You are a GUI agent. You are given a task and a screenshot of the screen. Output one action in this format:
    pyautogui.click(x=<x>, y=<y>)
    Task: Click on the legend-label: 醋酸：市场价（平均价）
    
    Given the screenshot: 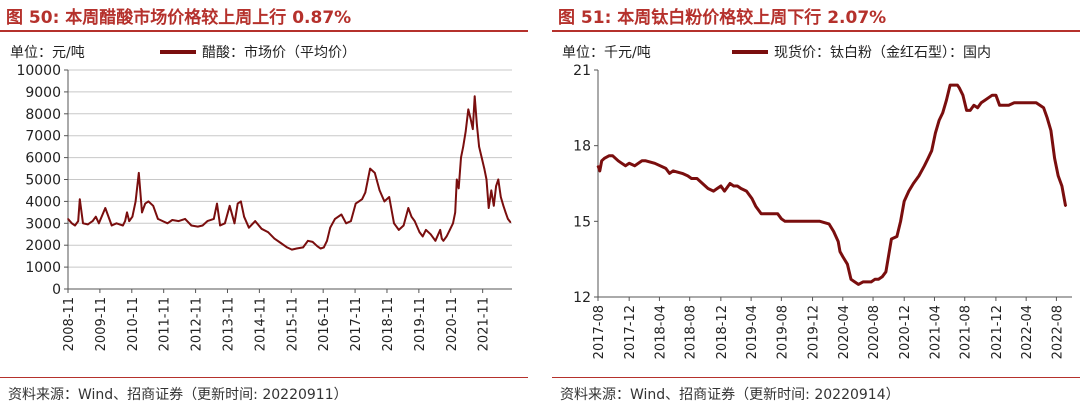 What is the action you would take?
    pyautogui.click(x=279, y=52)
    